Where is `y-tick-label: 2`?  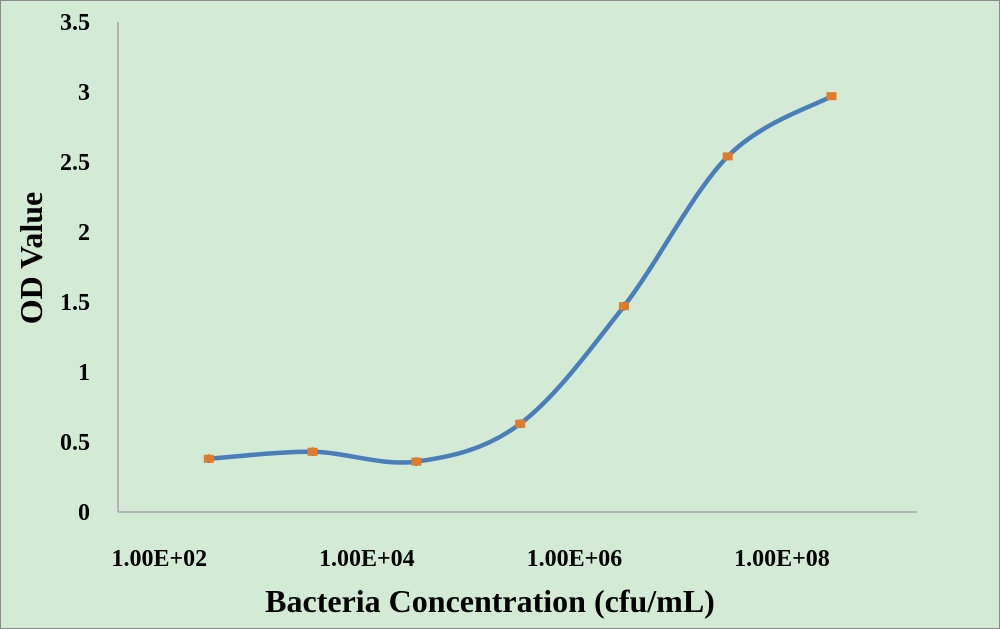 y-tick-label: 2 is located at coordinates (84, 233).